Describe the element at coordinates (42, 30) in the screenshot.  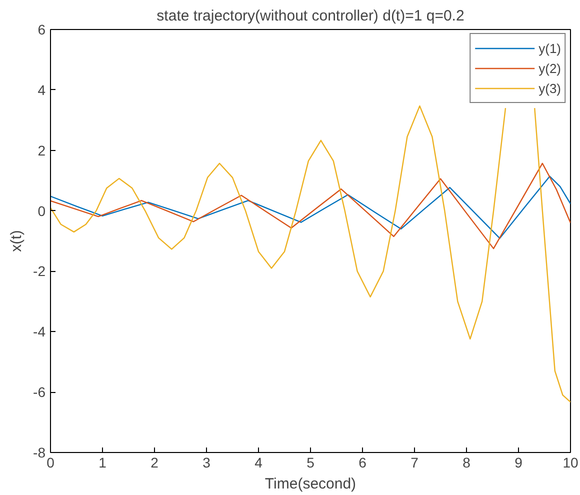
I see `y-tick-label: 6` at that location.